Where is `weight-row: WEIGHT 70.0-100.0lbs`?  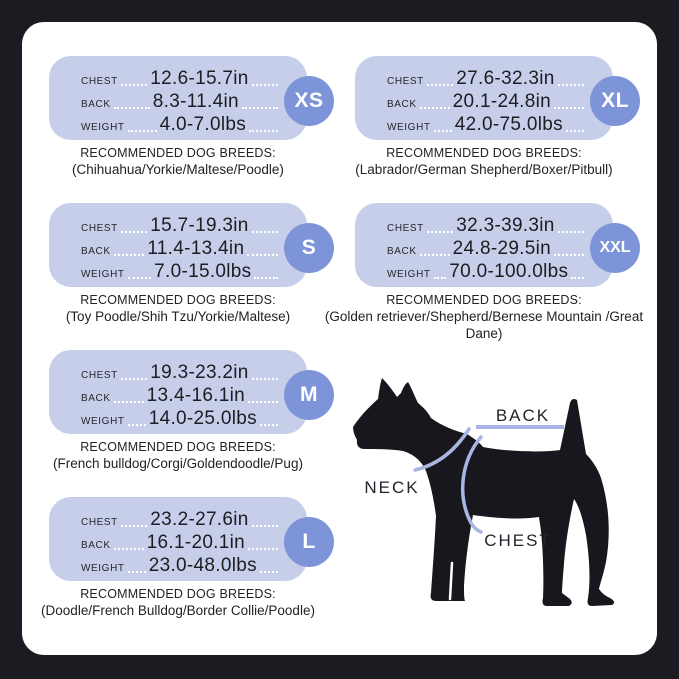 weight-row: WEIGHT 70.0-100.0lbs is located at coordinates (487, 272).